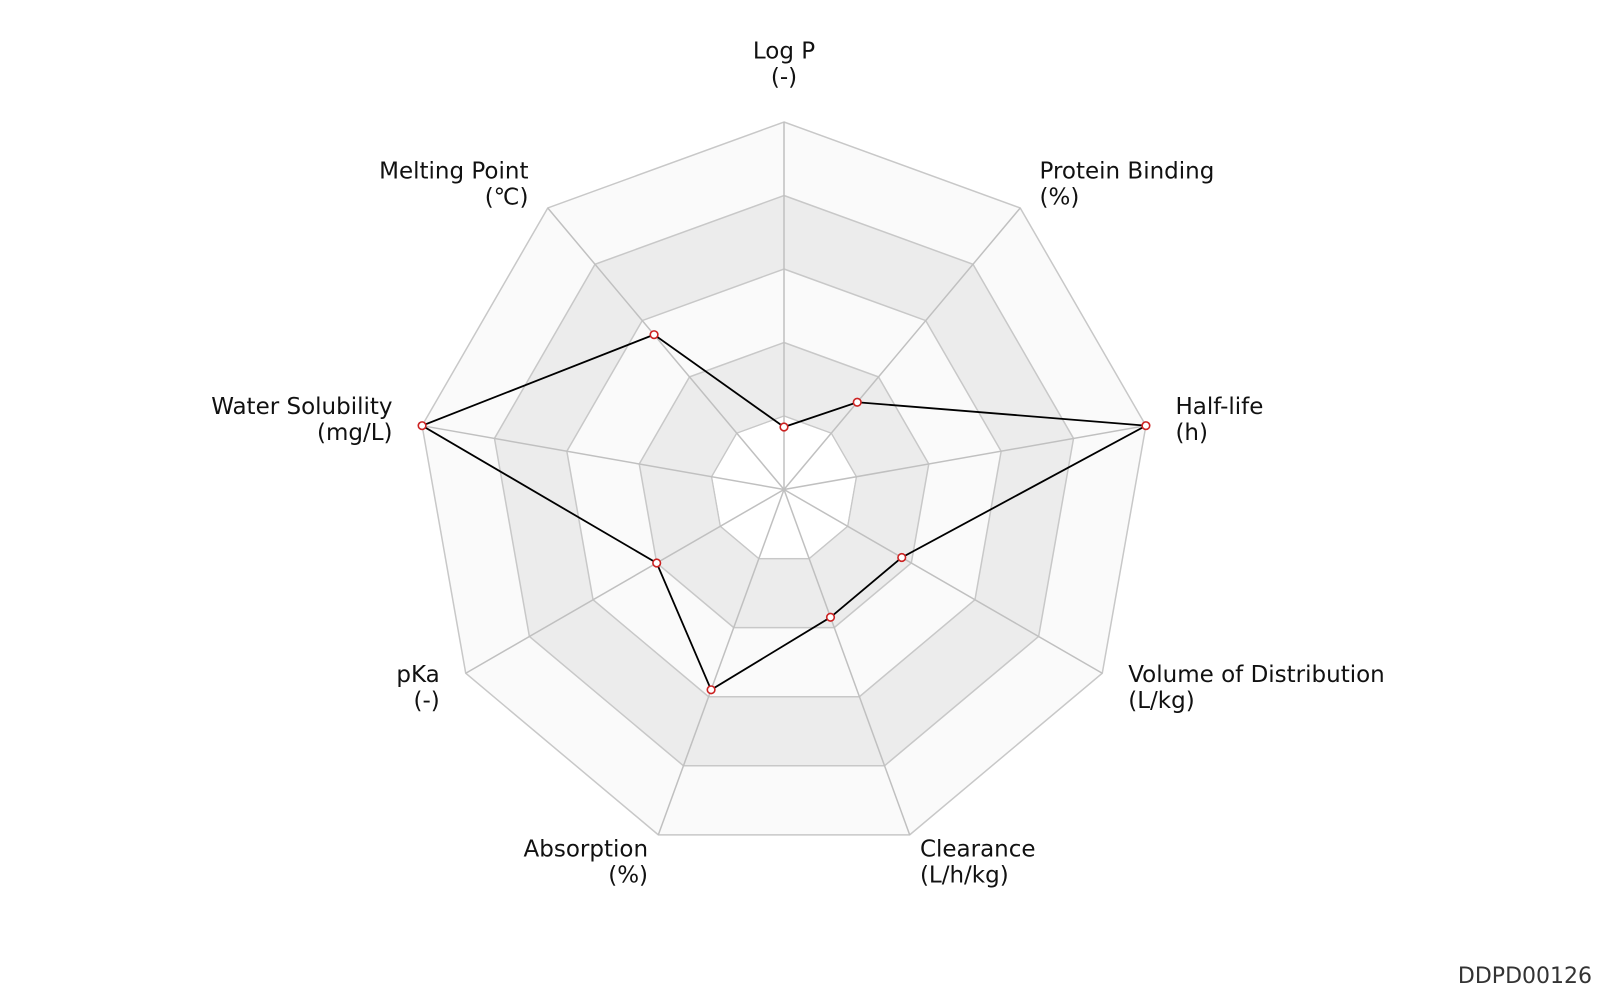  Describe the element at coordinates (1127, 171) in the screenshot. I see `axis-label: Protein Binding` at that location.